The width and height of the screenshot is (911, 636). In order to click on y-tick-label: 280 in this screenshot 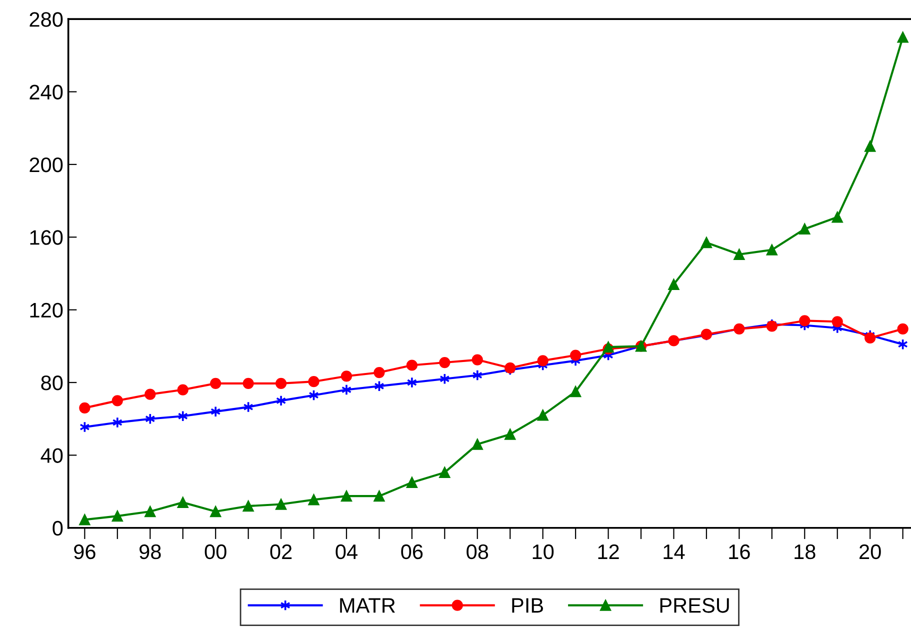, I will do `click(46, 19)`.